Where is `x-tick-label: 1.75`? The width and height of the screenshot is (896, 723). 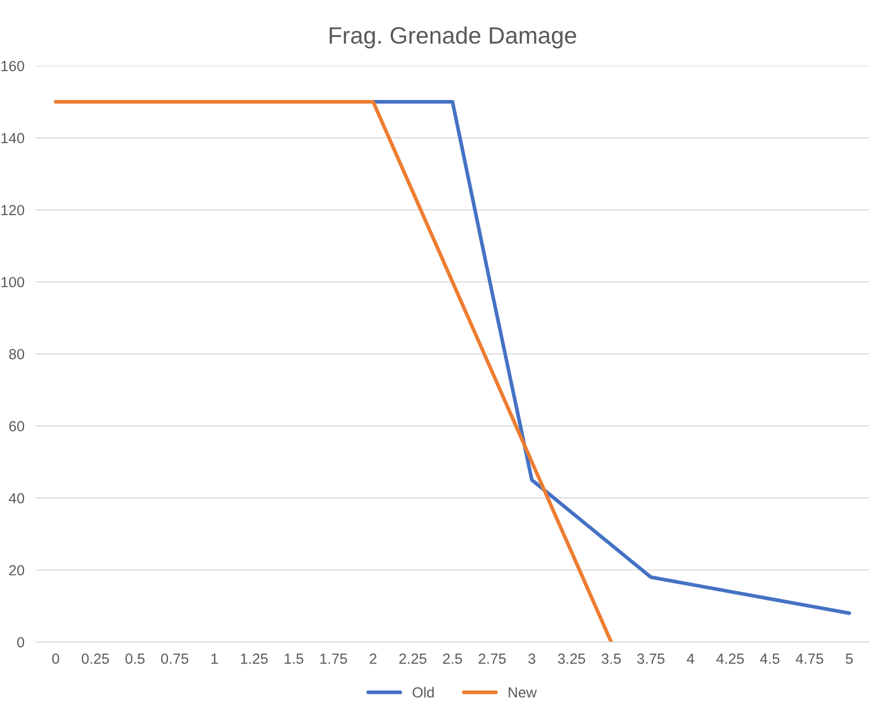 x-tick-label: 1.75 is located at coordinates (334, 659).